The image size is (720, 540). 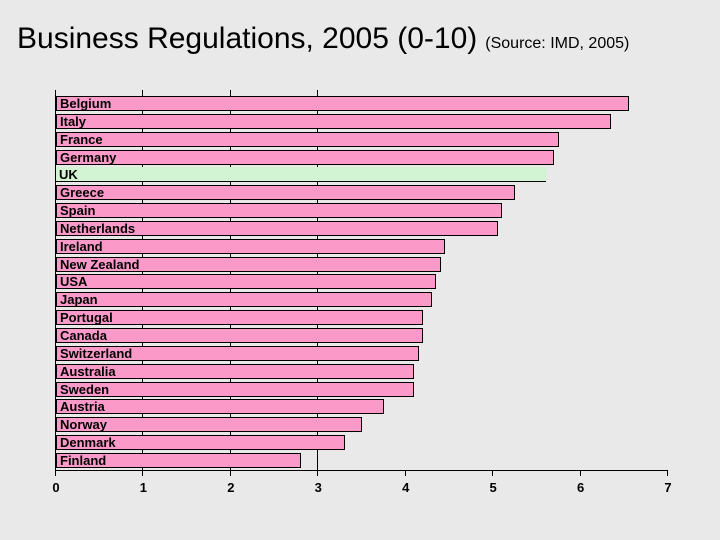 I want to click on bar-row: Canada, so click(x=362, y=335).